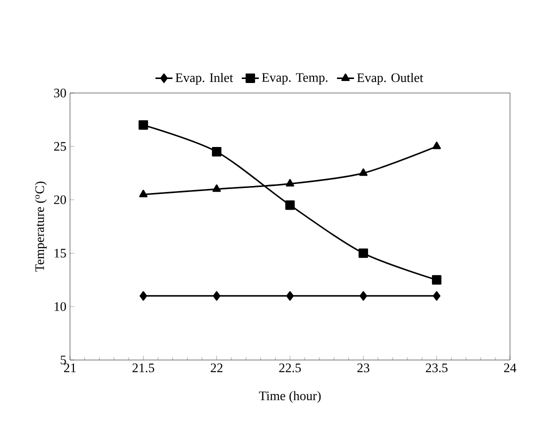 The image size is (552, 445). What do you see at coordinates (40, 227) in the screenshot?
I see `y-axis-title: Temperature ($^{o}$C)` at bounding box center [40, 227].